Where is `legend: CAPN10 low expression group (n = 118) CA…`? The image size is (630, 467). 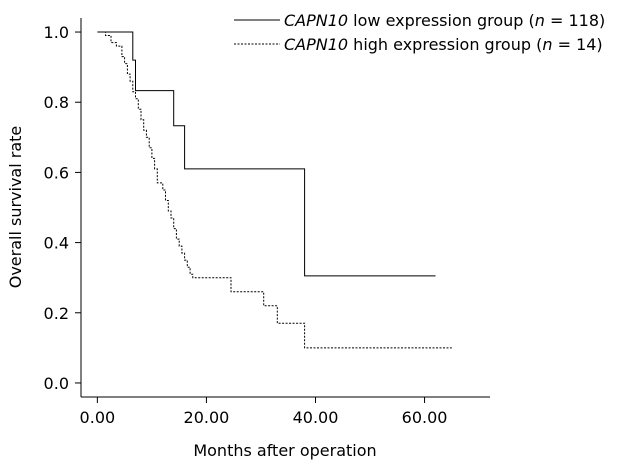 legend: CAPN10 low expression group (n = 118) CA… is located at coordinates (419, 32).